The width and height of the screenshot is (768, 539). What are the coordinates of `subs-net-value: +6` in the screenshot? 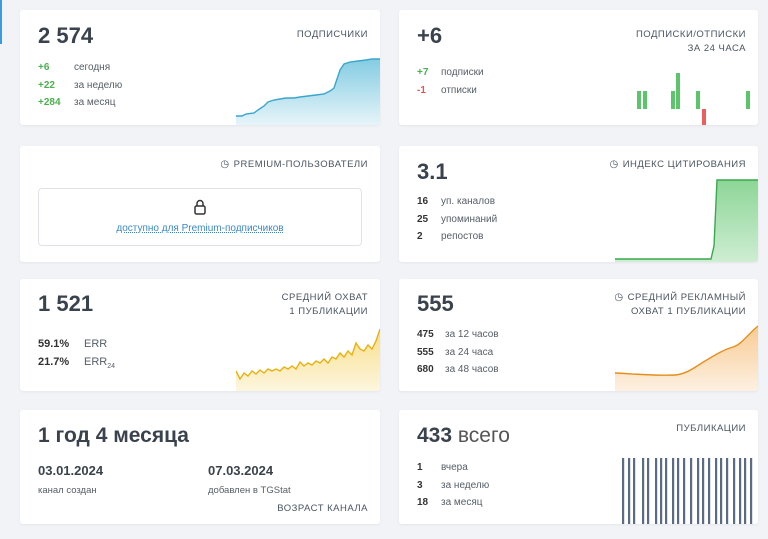 It's located at (430, 35).